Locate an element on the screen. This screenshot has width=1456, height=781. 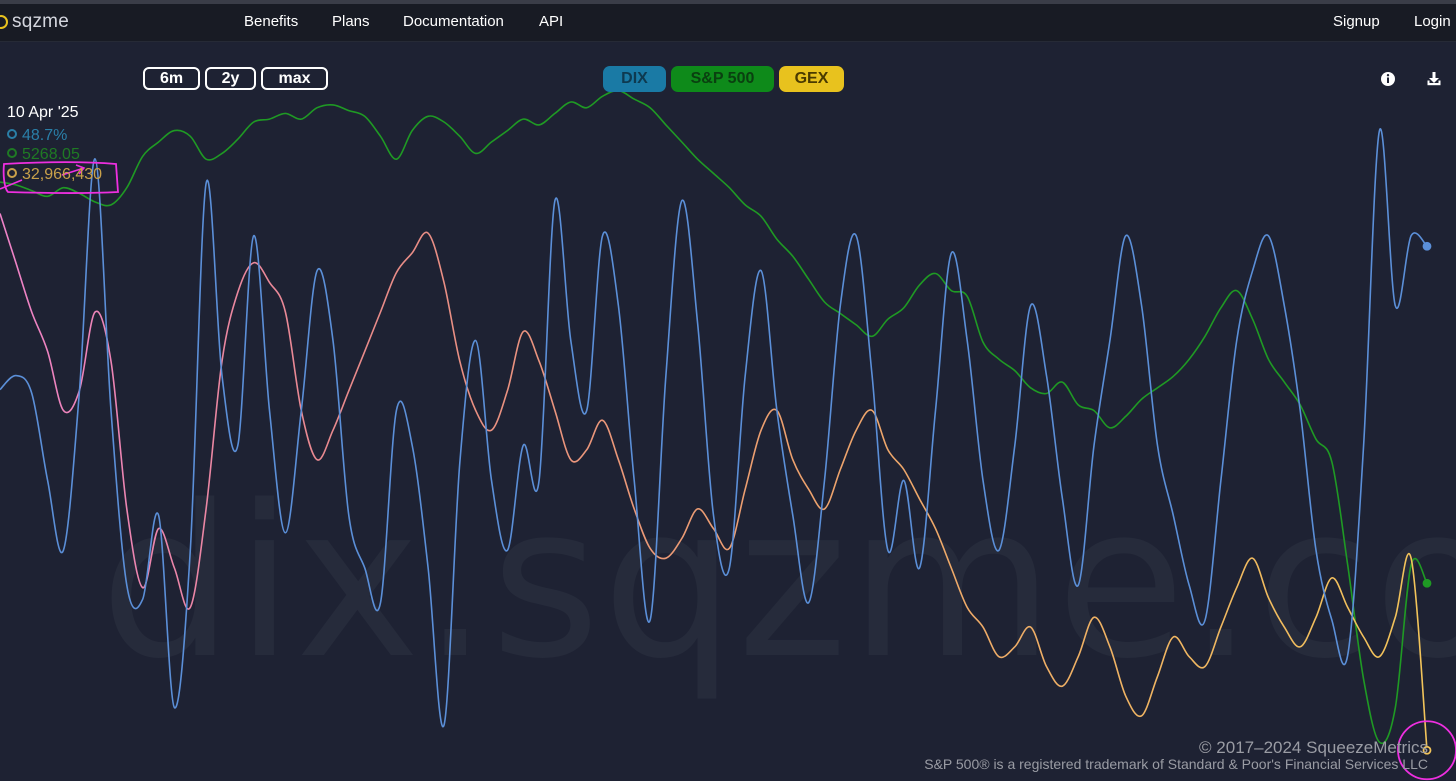
toggle-spx-label: S&P 500 is located at coordinates (722, 78).